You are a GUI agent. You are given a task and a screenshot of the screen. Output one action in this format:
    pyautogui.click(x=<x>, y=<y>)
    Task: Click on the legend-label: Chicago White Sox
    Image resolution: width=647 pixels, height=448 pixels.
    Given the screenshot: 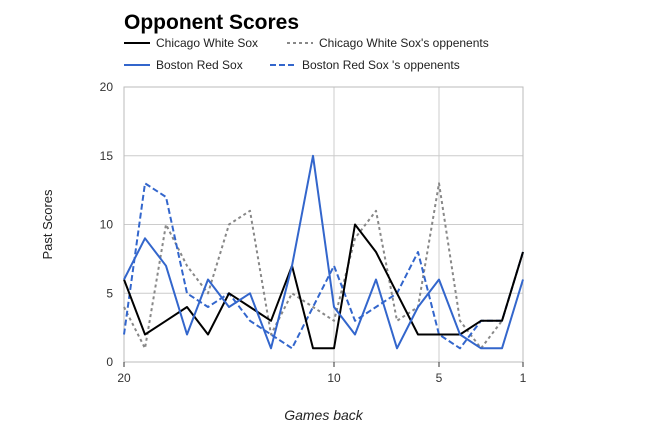 What is the action you would take?
    pyautogui.click(x=207, y=43)
    